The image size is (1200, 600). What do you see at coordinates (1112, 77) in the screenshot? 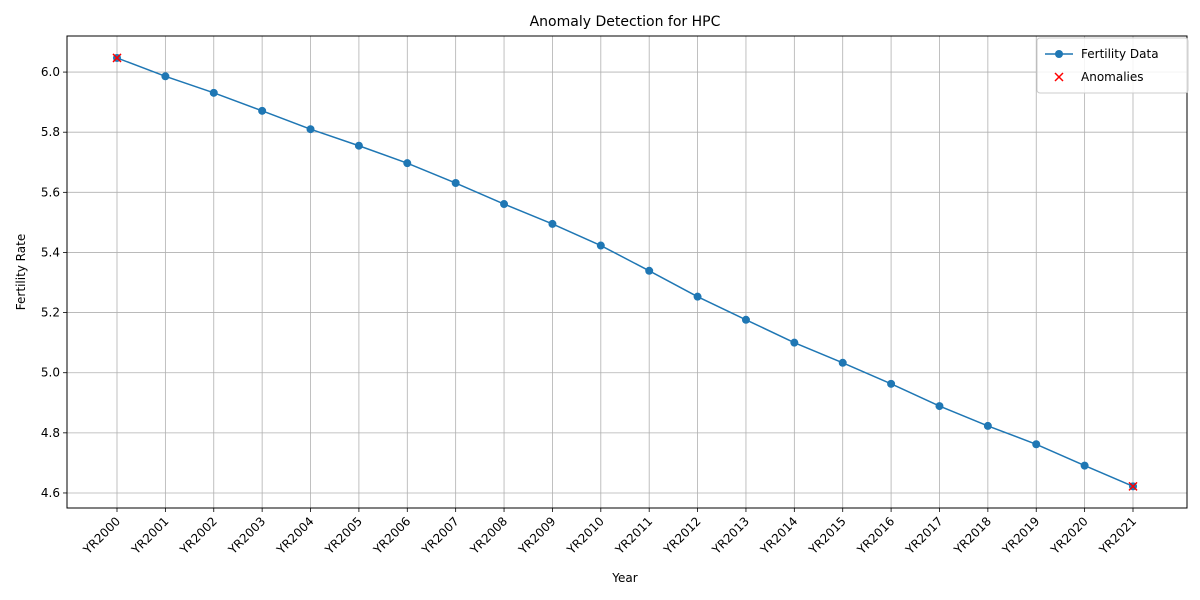
I see `legend-label-anomalies: Anomalies` at bounding box center [1112, 77].